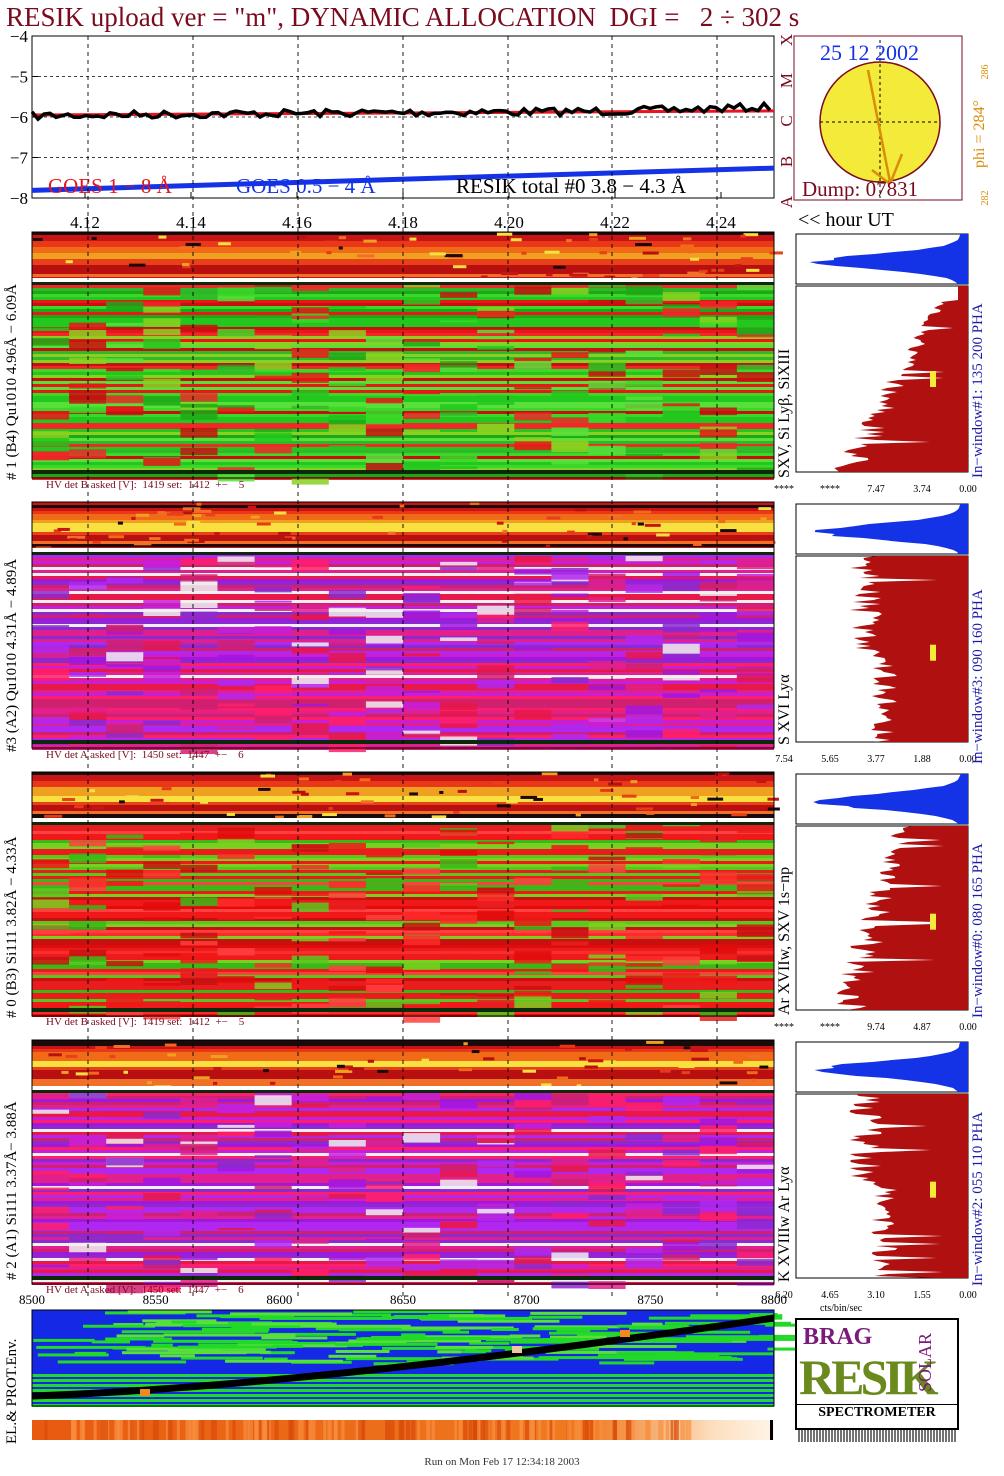 The image size is (1004, 1476). Describe the element at coordinates (145, 1022) in the screenshot. I see `hv-text-panel-3: HV det B asked [V]: 1419 set: 1412 +− 5` at that location.